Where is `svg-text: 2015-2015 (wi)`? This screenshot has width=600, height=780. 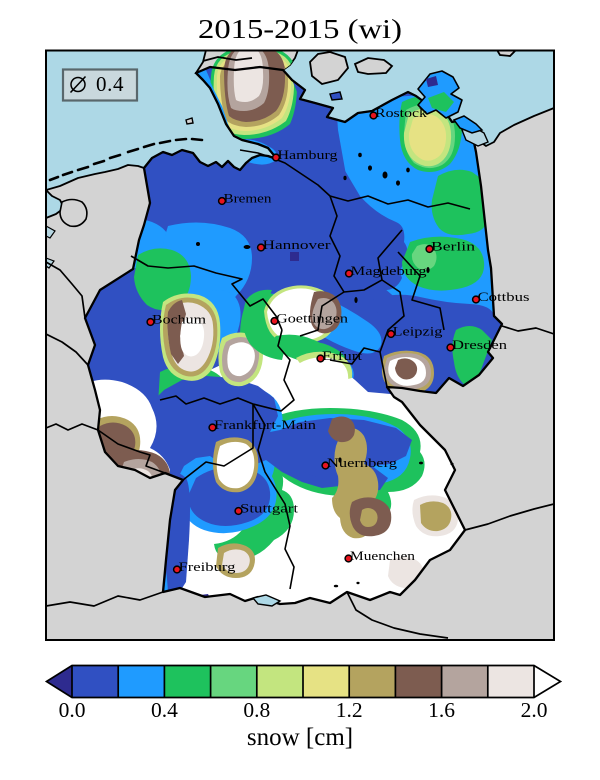 svg-text: 2015-2015 (wi) is located at coordinates (300, 29).